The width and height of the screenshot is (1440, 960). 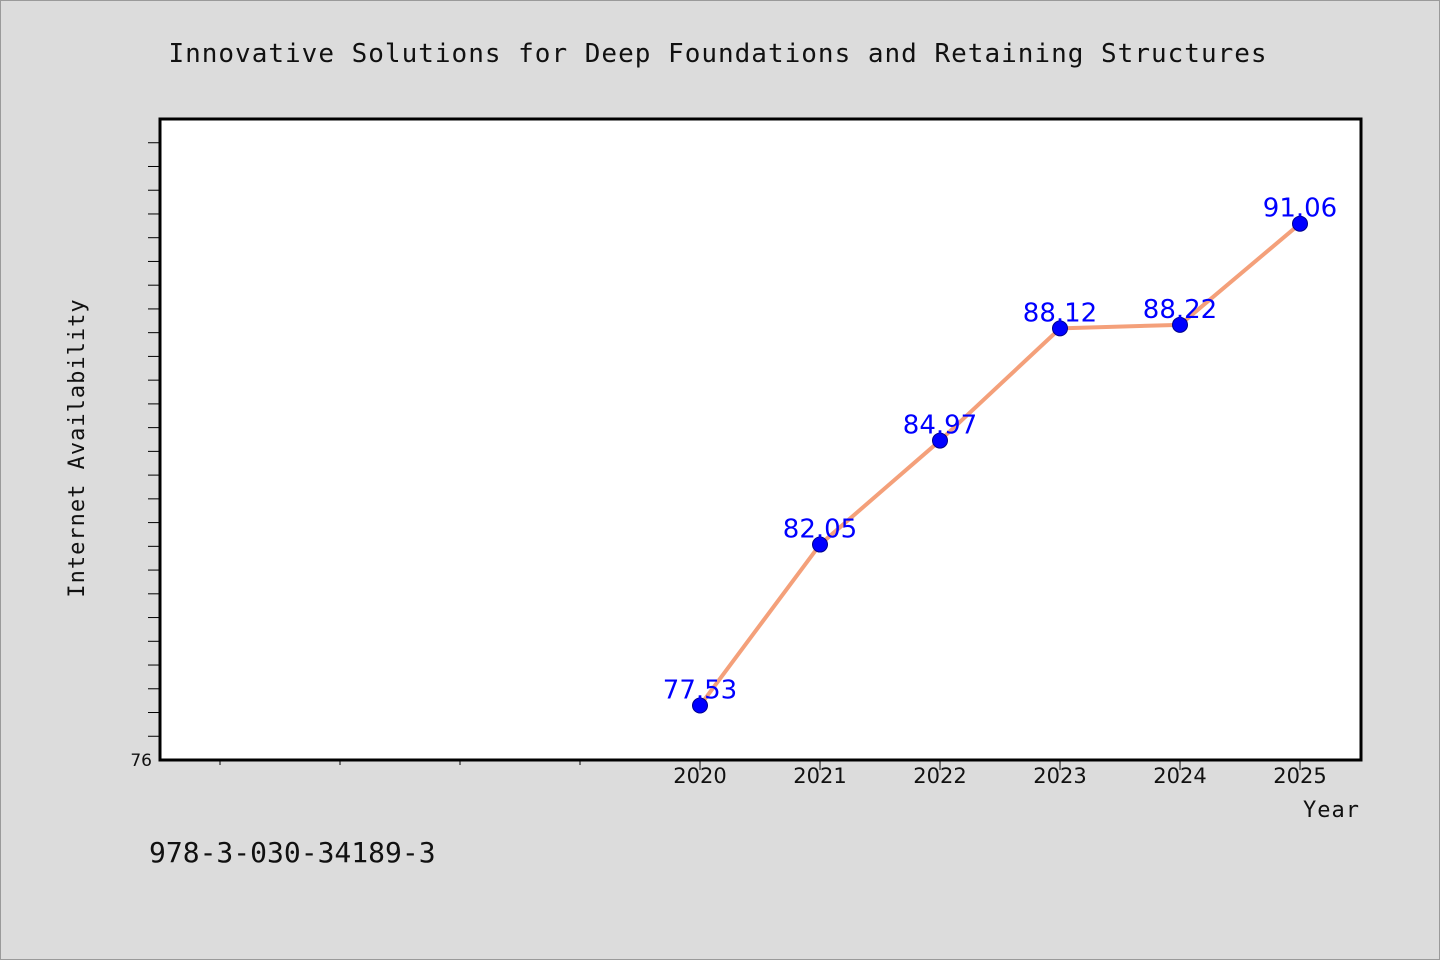 What do you see at coordinates (999, 776) in the screenshot?
I see `x-tick-labels: 2020 2021 2022 2023 2024 2025` at bounding box center [999, 776].